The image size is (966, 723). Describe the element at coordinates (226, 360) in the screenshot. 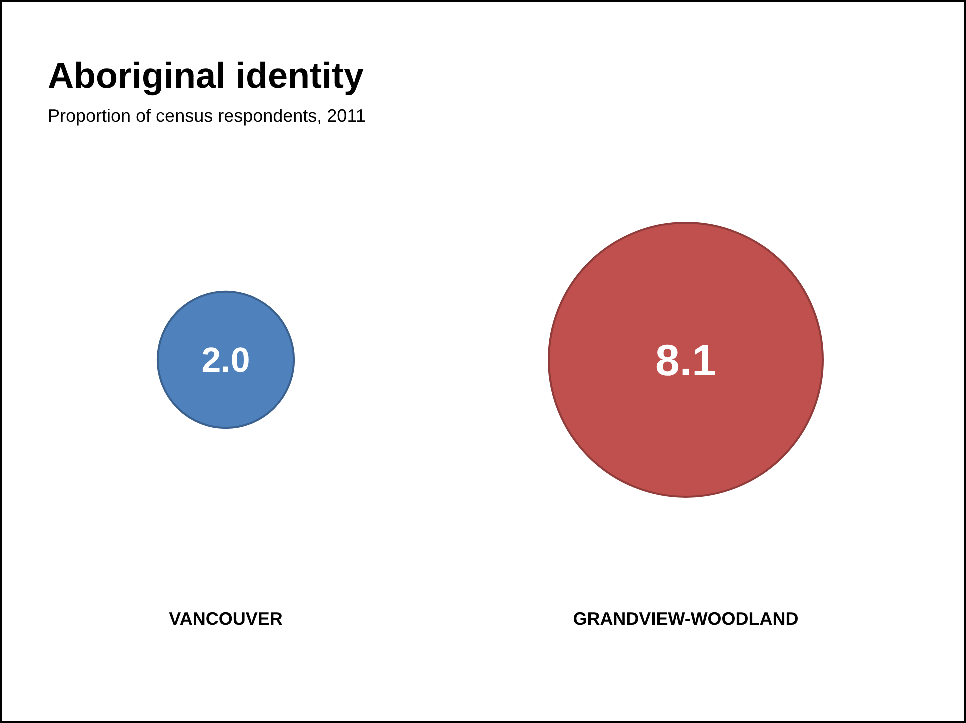

I see `data-label: 2.0` at that location.